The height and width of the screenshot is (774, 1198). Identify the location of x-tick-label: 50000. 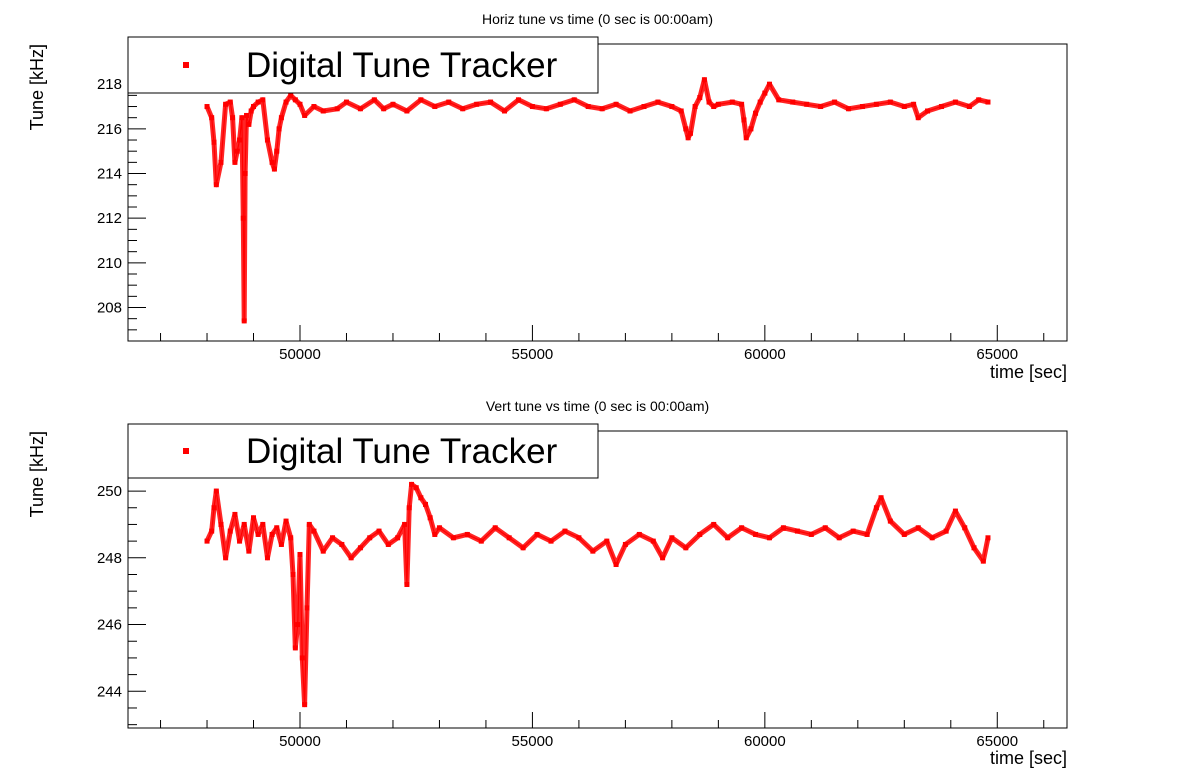
(300, 741).